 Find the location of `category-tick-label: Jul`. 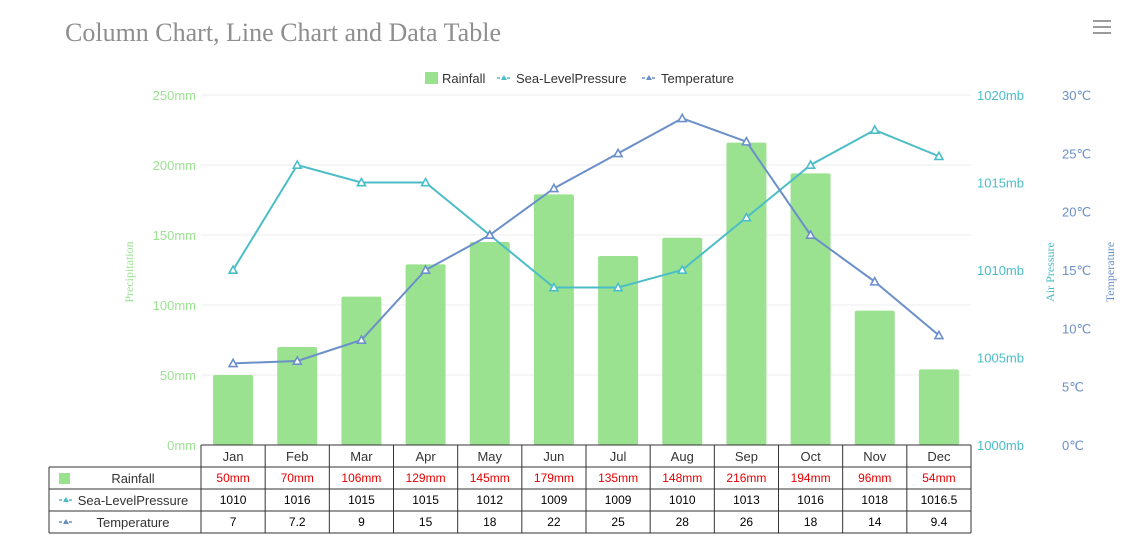

category-tick-label: Jul is located at coordinates (618, 456).